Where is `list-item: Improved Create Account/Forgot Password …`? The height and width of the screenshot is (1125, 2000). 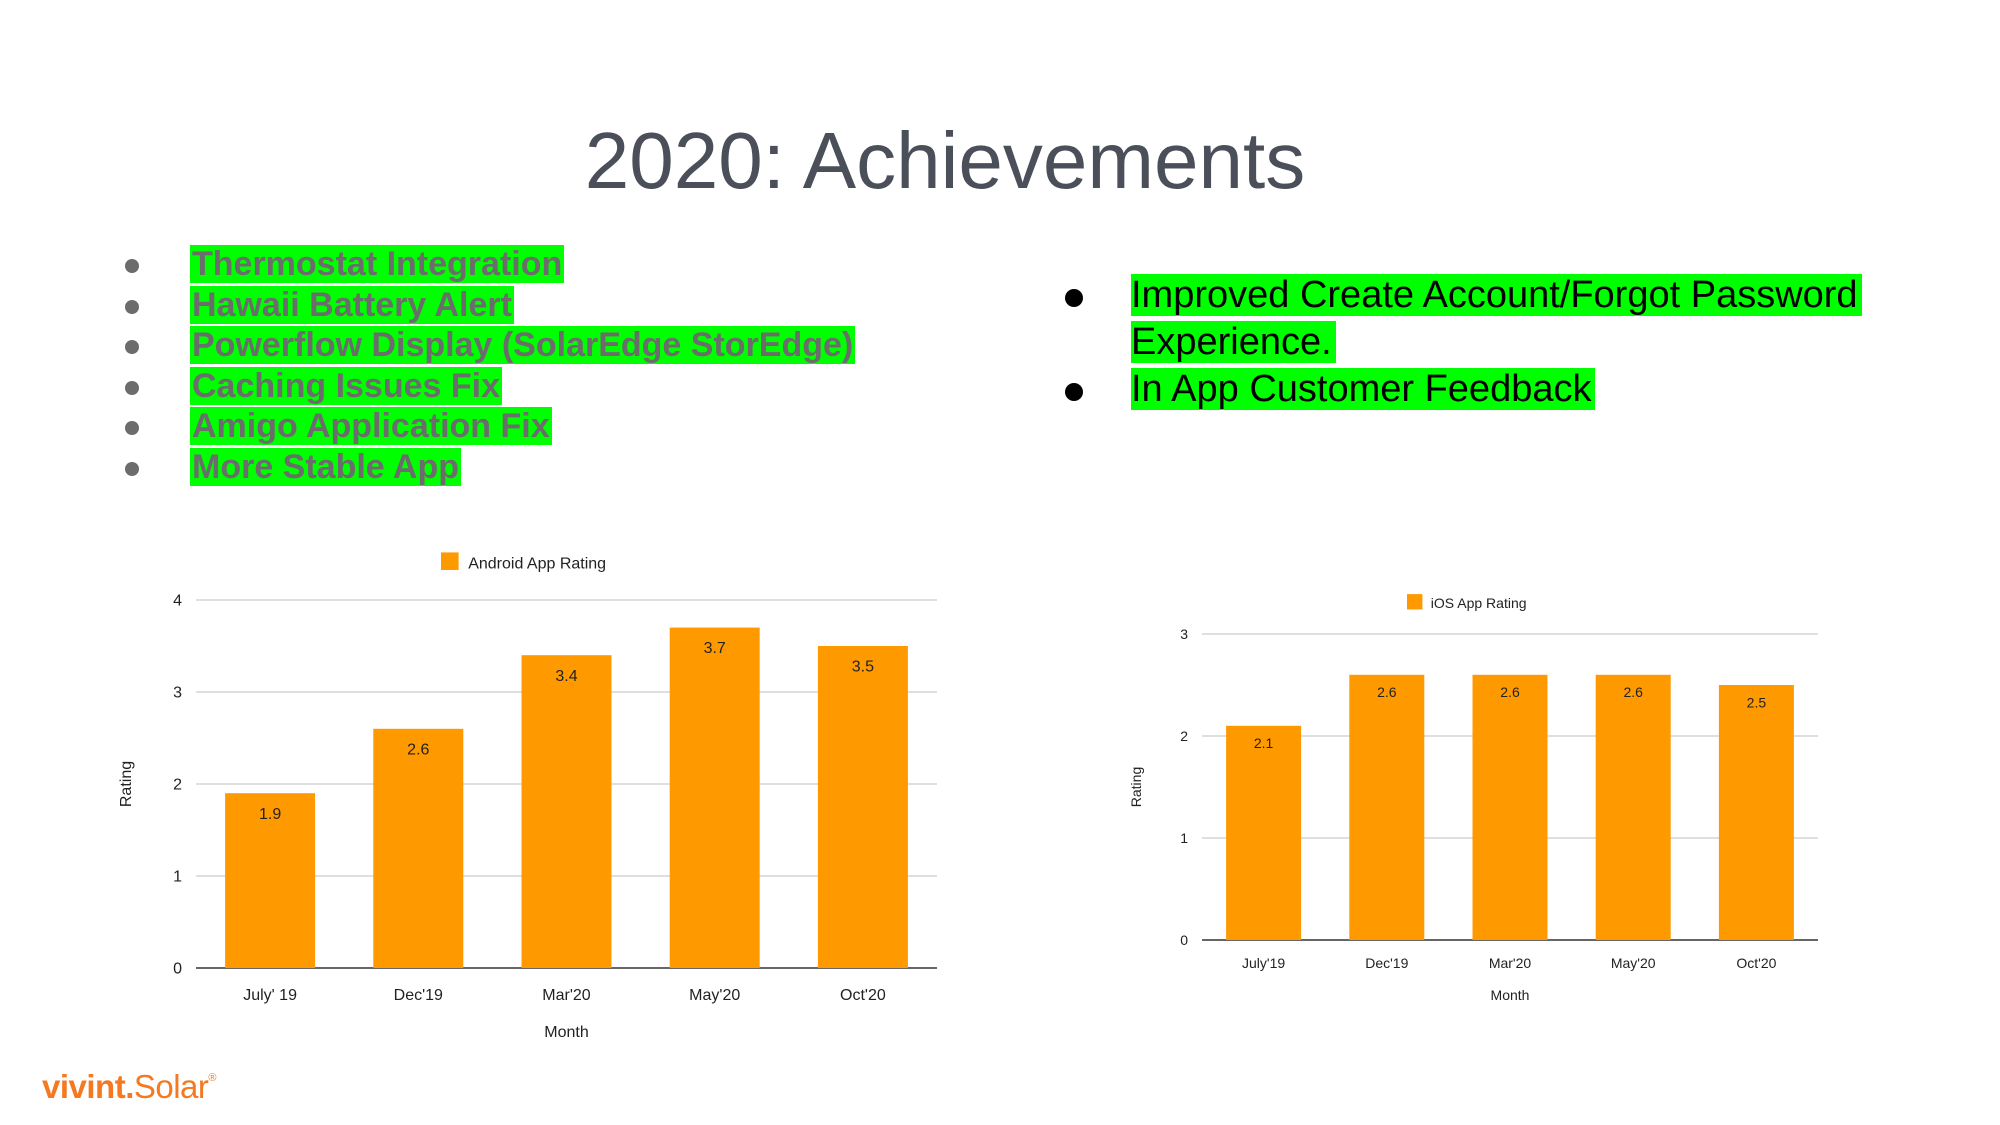 list-item: Improved Create Account/Forgot Password … is located at coordinates (1495, 319).